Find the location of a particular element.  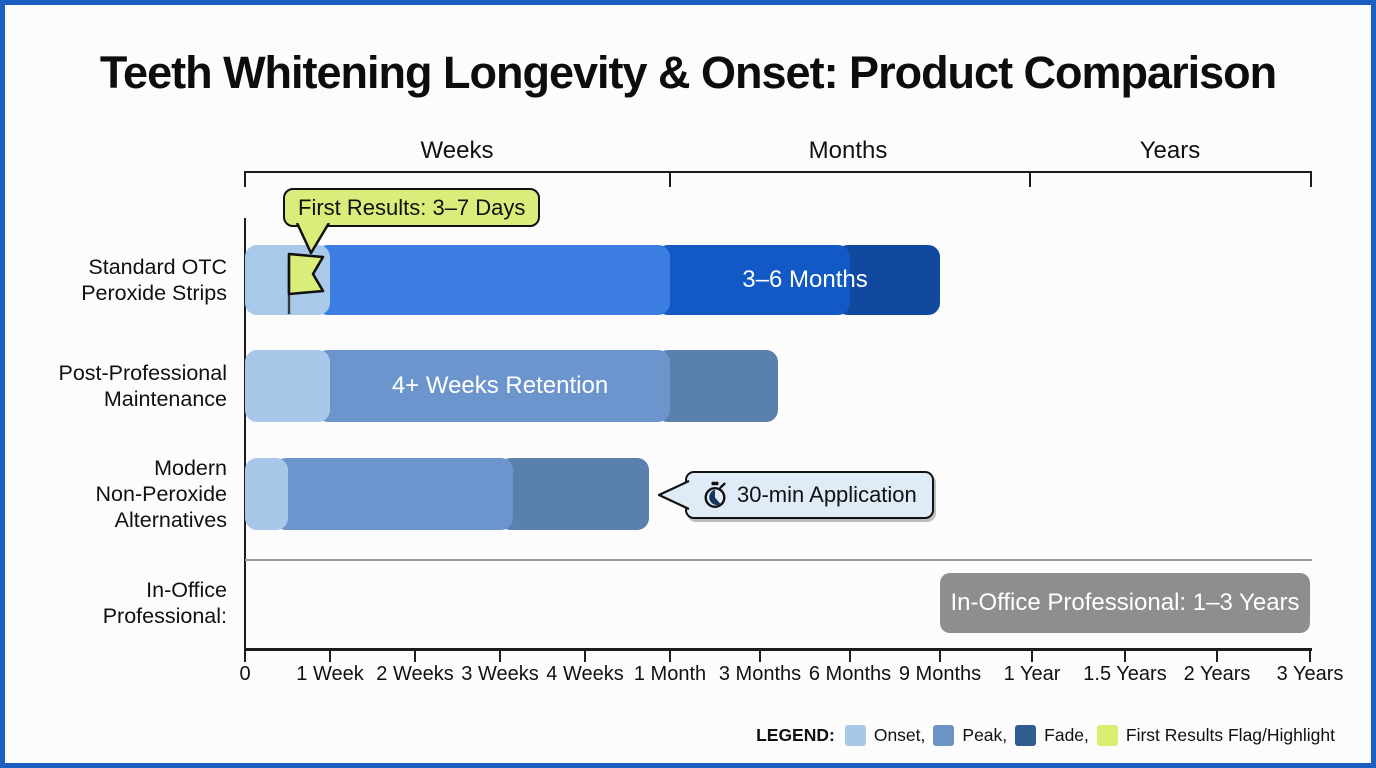

legend-swatch-fade is located at coordinates (1026, 735).